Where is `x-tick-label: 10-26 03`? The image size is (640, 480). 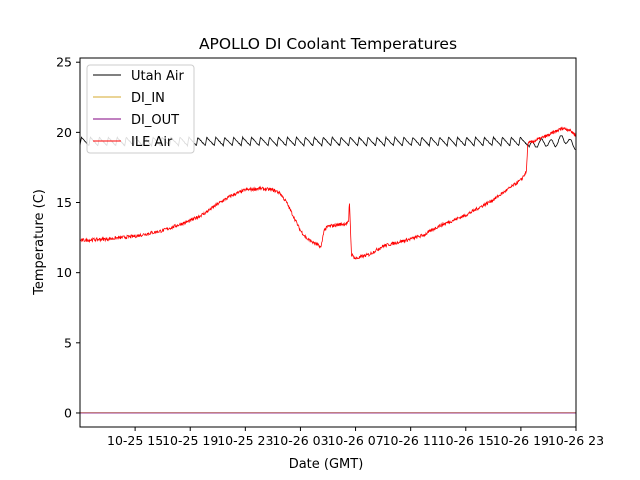
x-tick-label: 10-26 03 is located at coordinates (300, 440).